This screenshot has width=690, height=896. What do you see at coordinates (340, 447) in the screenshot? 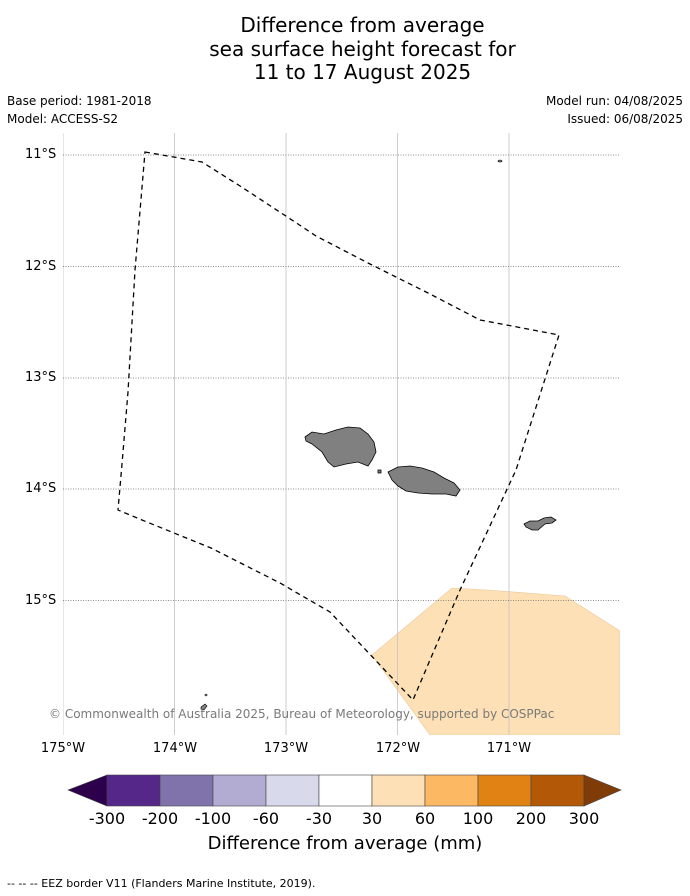
I see `island-savaii` at bounding box center [340, 447].